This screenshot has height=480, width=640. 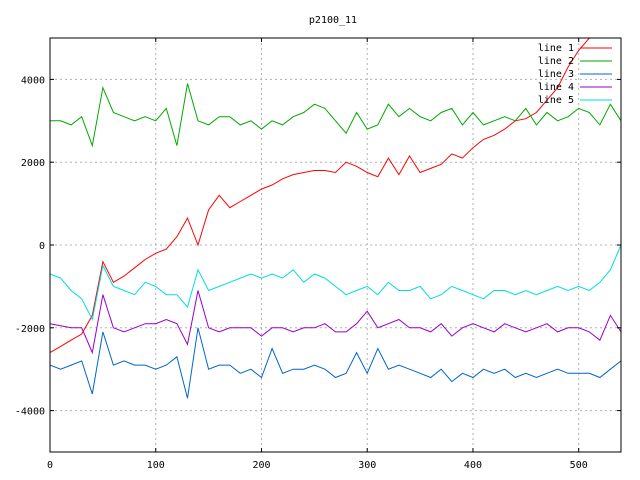 What do you see at coordinates (575, 74) in the screenshot?
I see `legend: line 1 line 2 line 3 line 4 line 5` at bounding box center [575, 74].